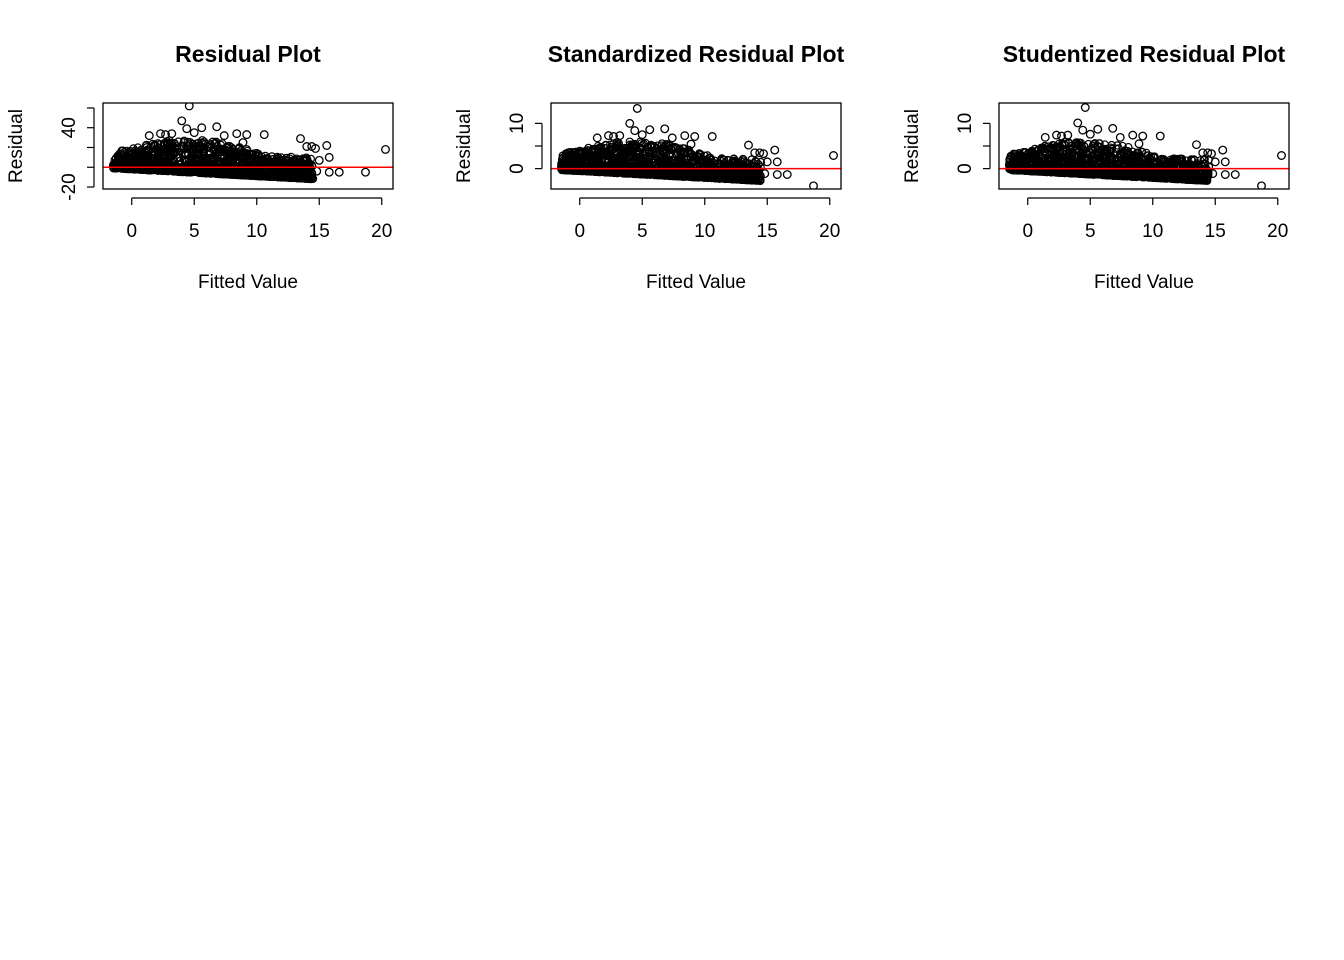 This screenshot has height=960, width=1344. I want to click on y-tick-label: 40, so click(69, 127).